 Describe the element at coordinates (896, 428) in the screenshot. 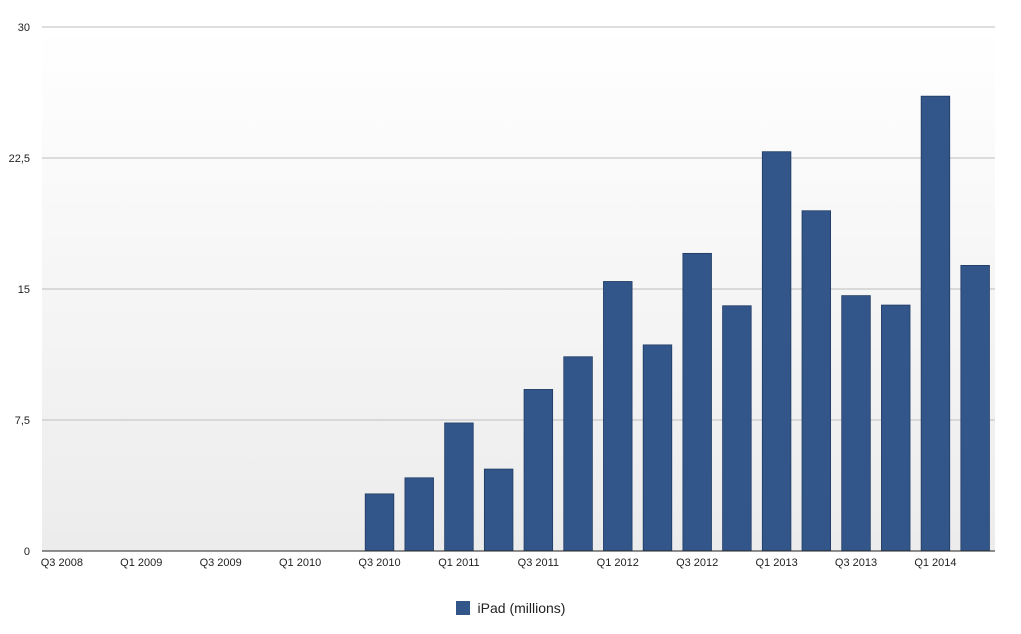

I see `bar-q4-2013` at that location.